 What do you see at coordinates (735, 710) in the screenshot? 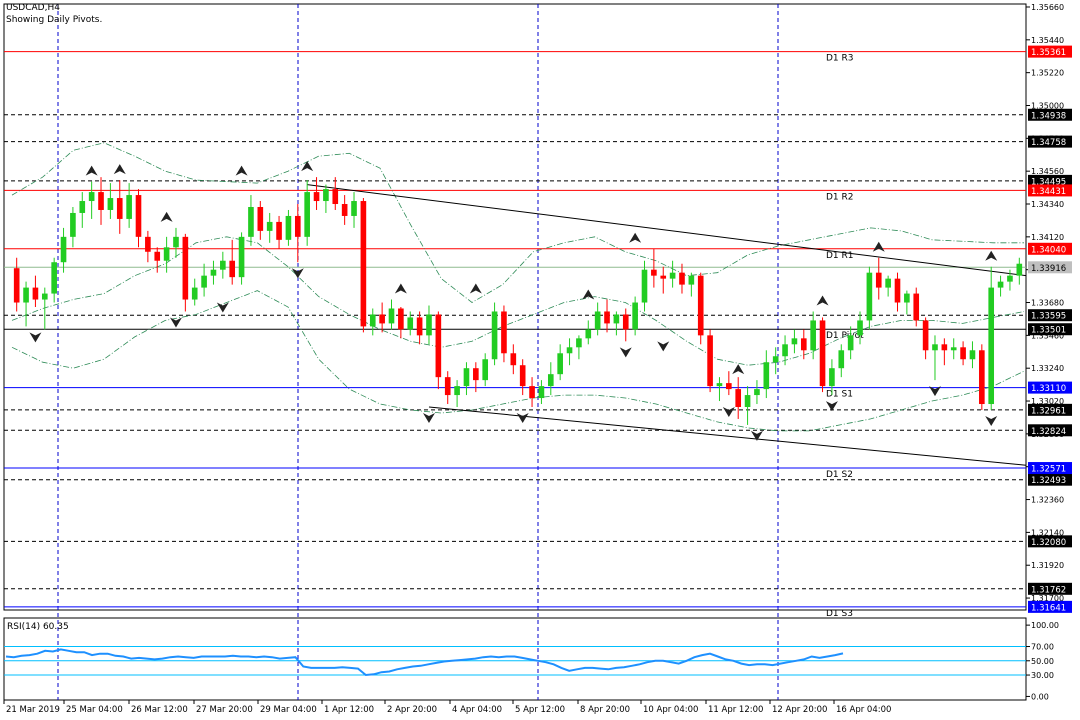
I see `x-tick-label: 11 Apr 12:00` at bounding box center [735, 710].